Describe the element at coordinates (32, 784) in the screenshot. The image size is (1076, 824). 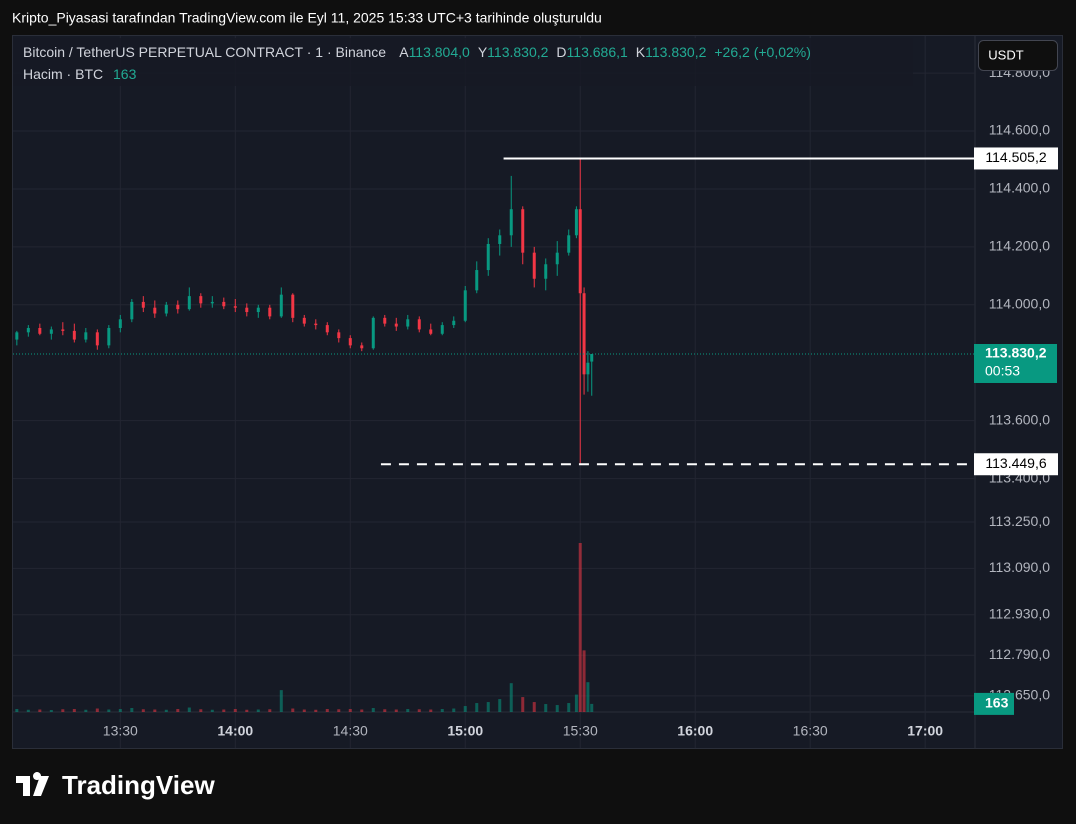
I see `logo-mark` at that location.